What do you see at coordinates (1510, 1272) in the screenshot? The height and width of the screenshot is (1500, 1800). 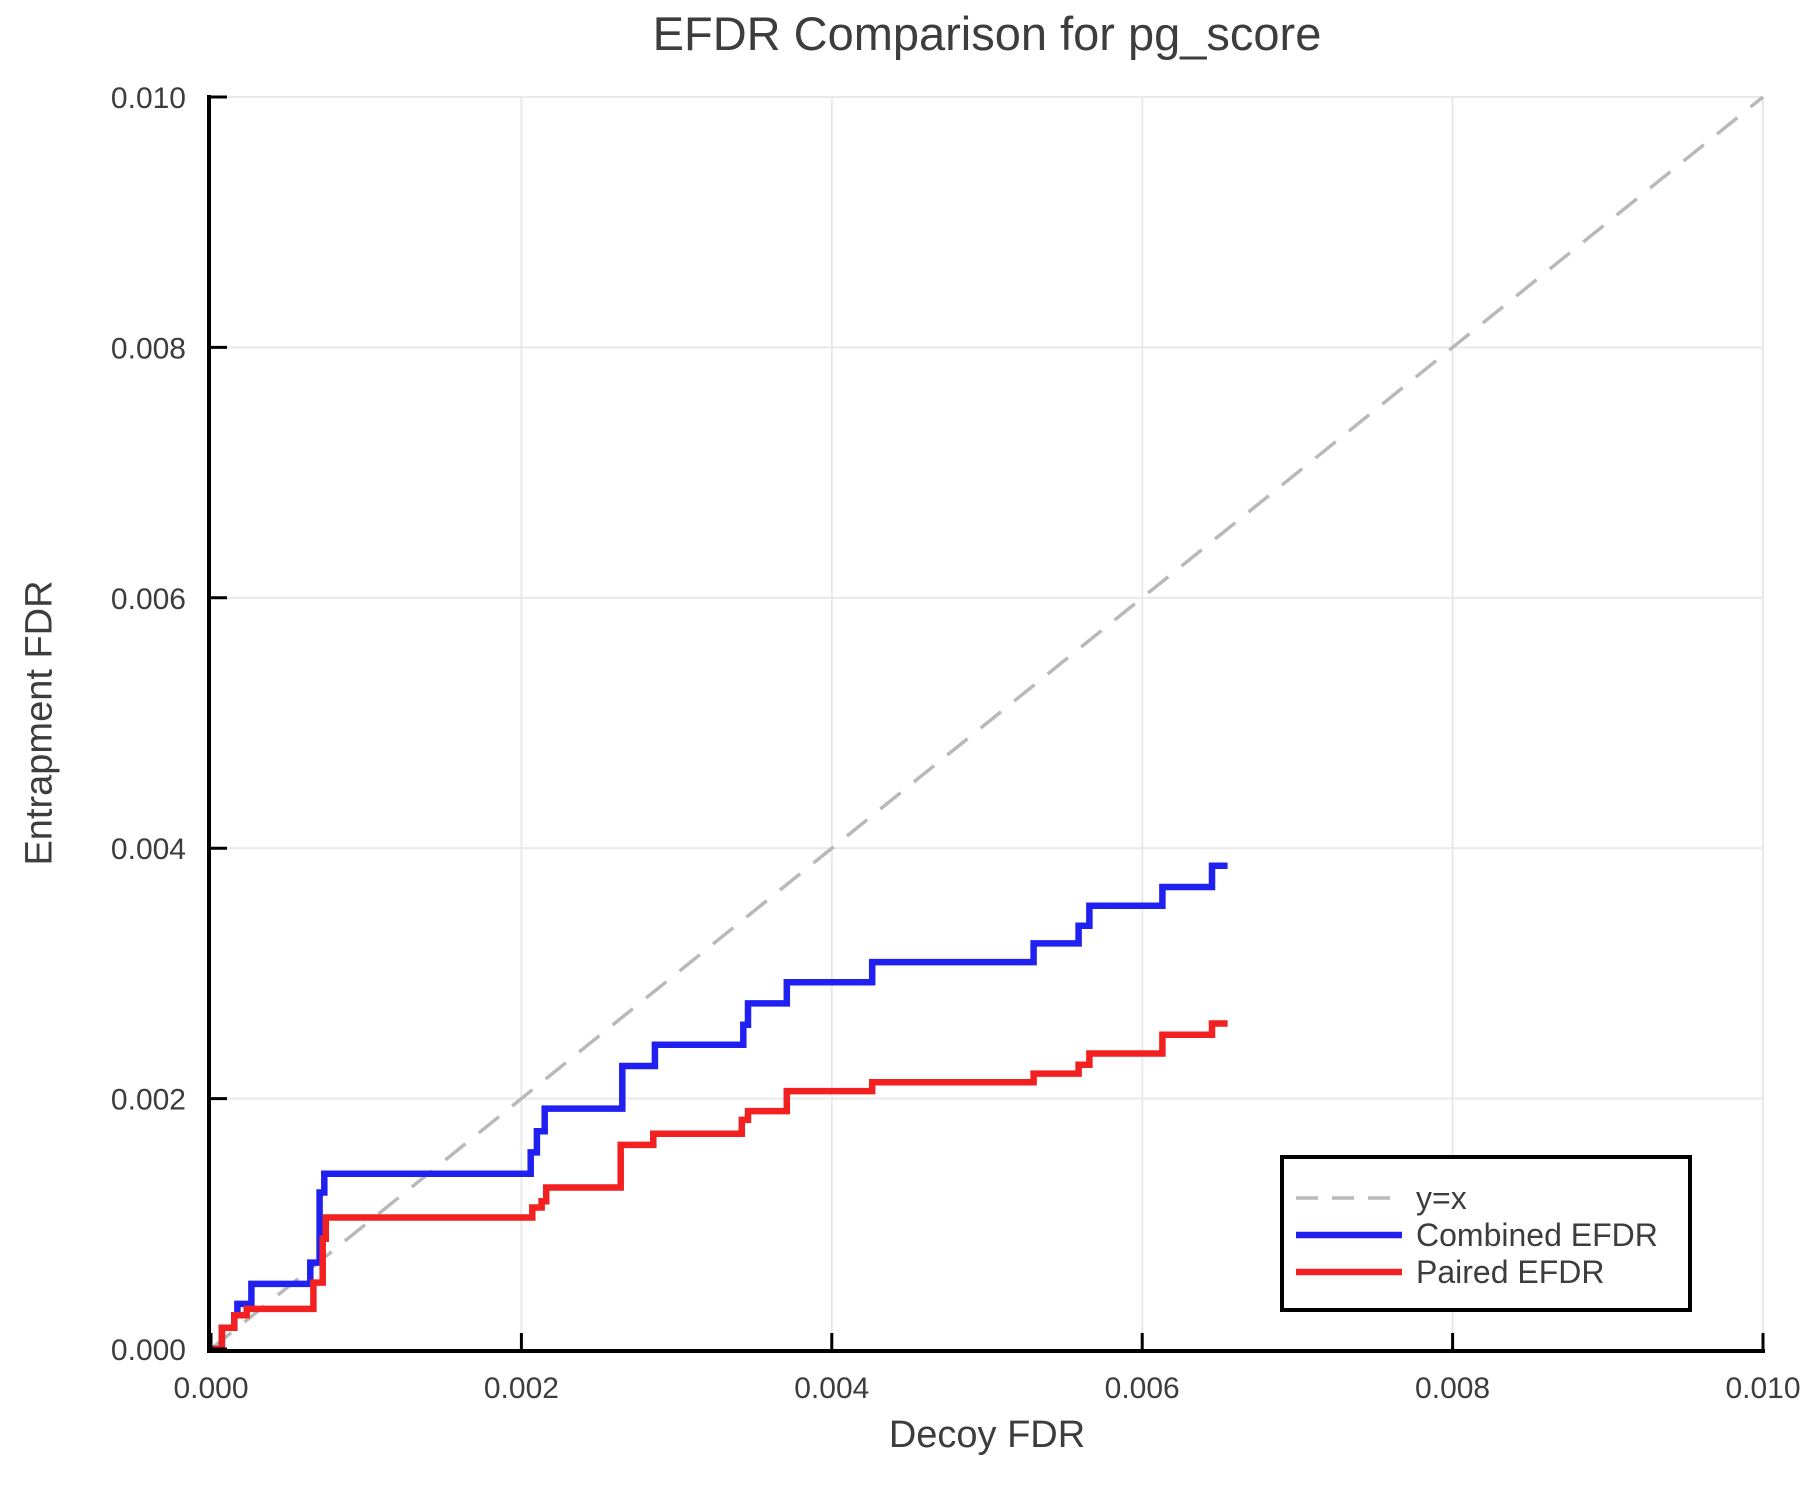 I see `legend-label: Paired EFDR` at bounding box center [1510, 1272].